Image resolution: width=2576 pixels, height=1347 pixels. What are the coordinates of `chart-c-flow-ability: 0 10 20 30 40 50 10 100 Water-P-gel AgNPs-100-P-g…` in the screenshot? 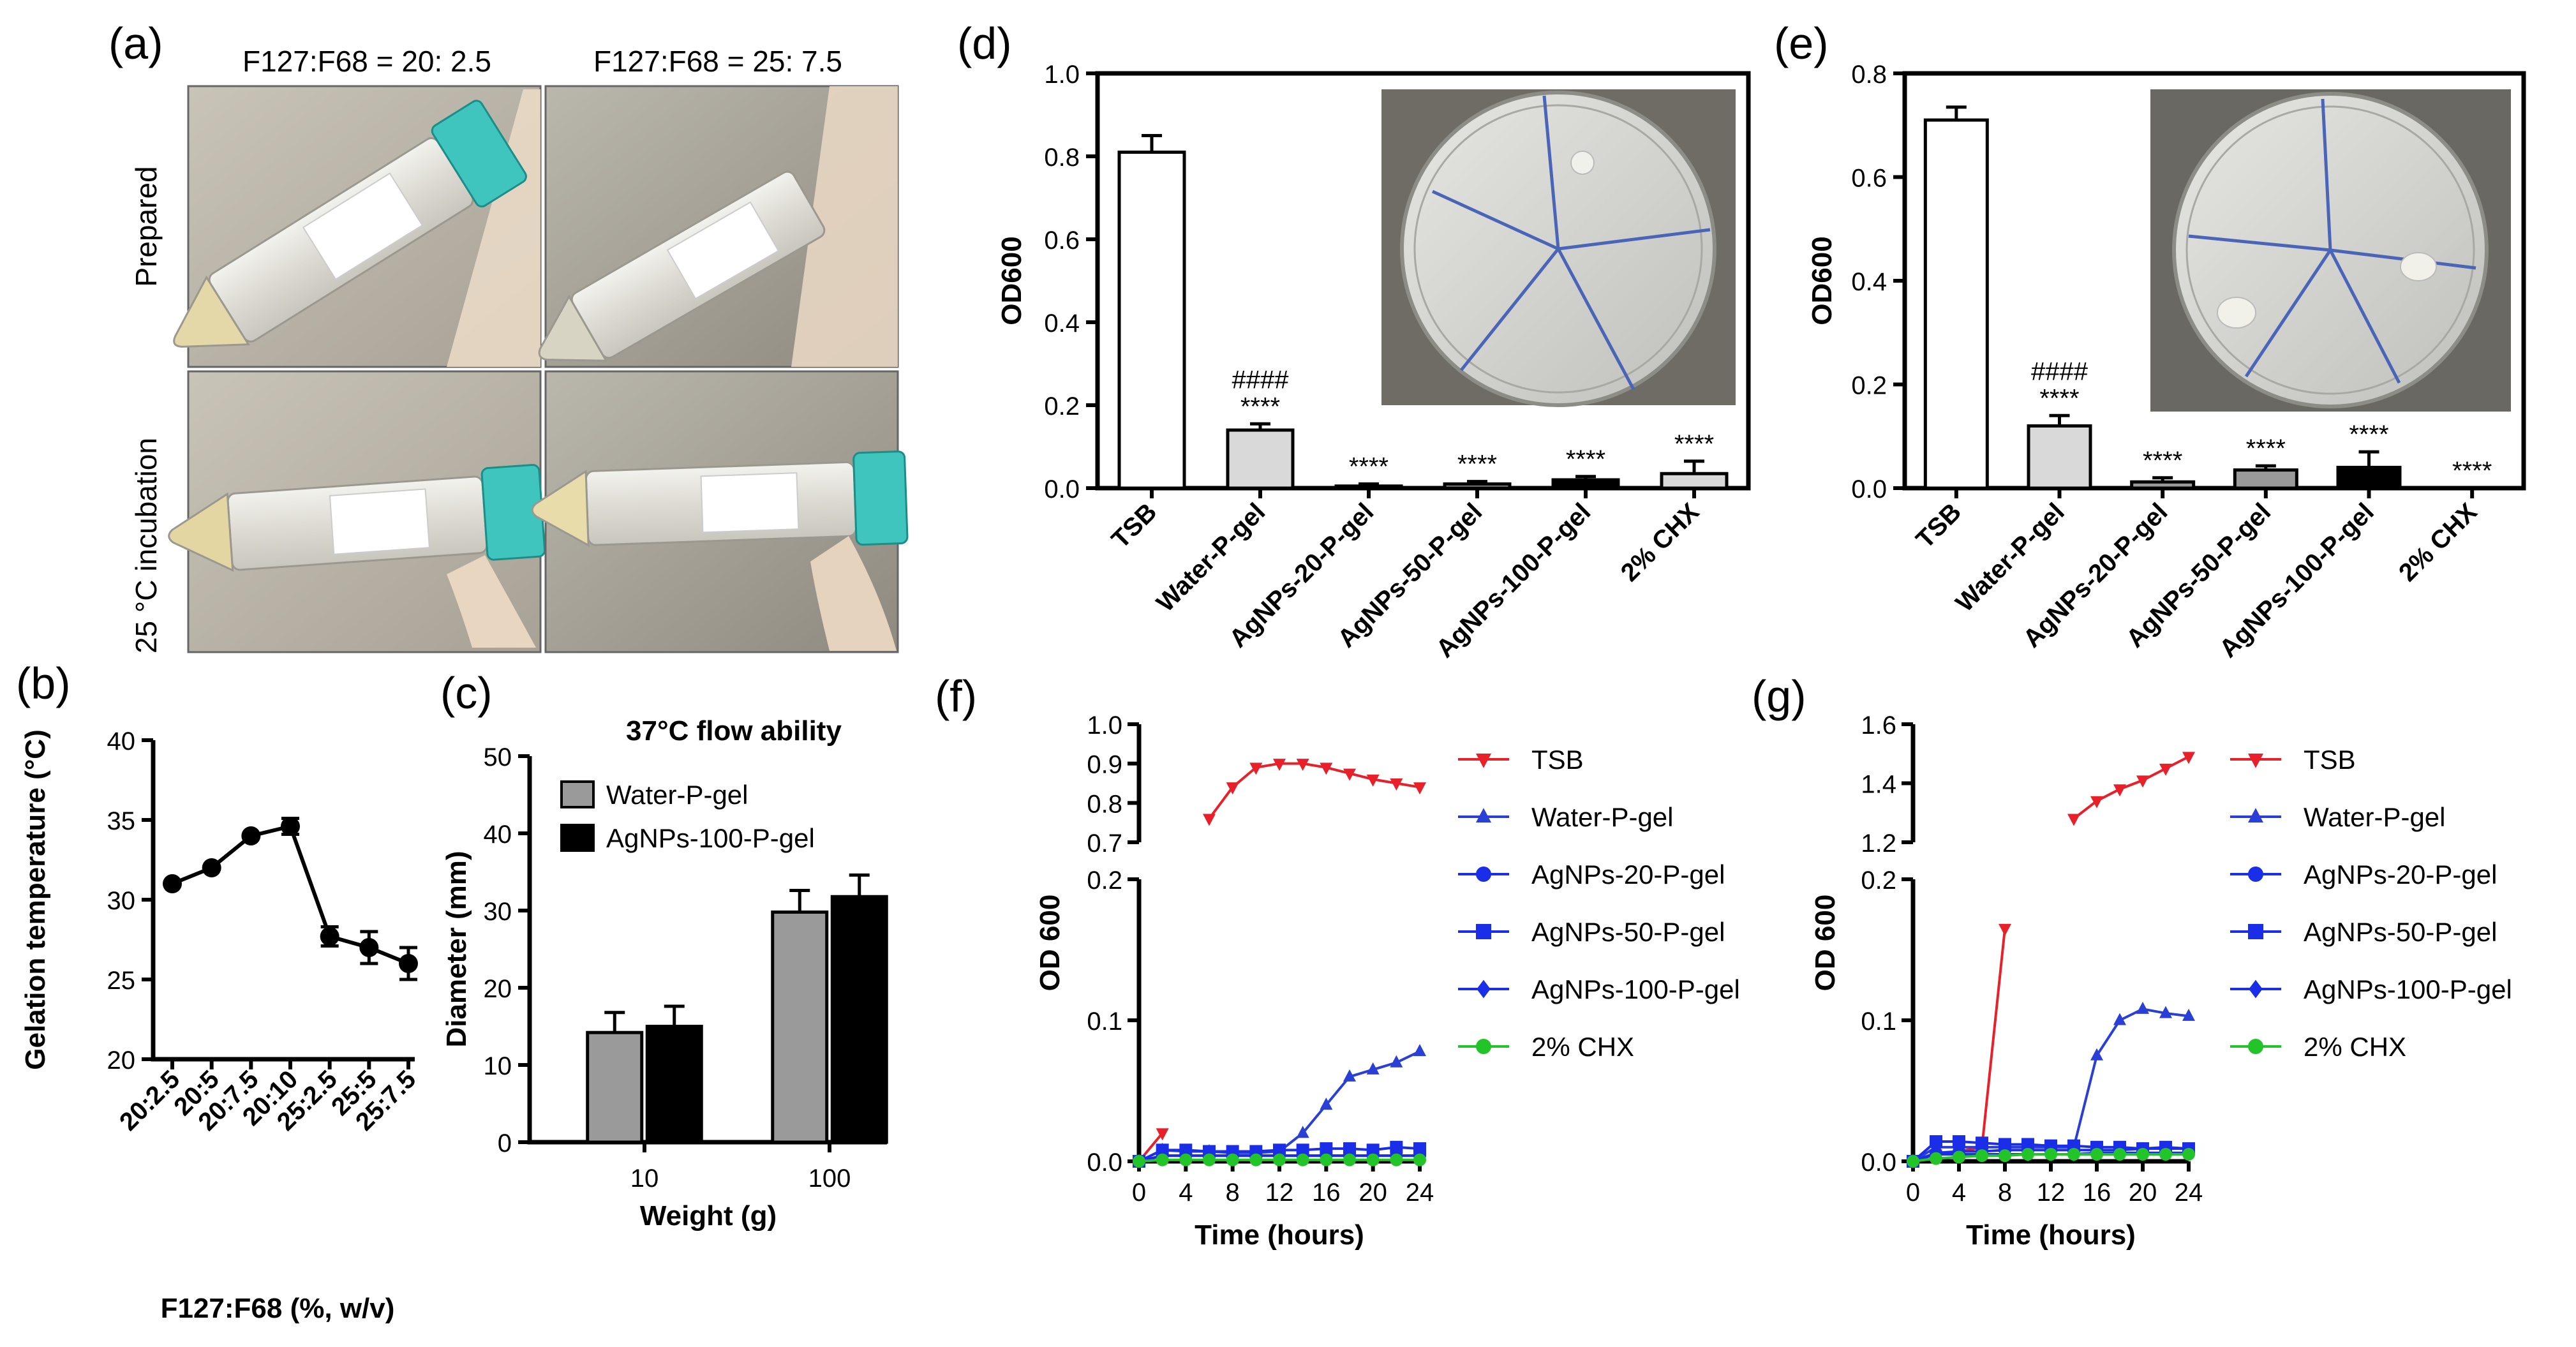 It's located at (664, 973).